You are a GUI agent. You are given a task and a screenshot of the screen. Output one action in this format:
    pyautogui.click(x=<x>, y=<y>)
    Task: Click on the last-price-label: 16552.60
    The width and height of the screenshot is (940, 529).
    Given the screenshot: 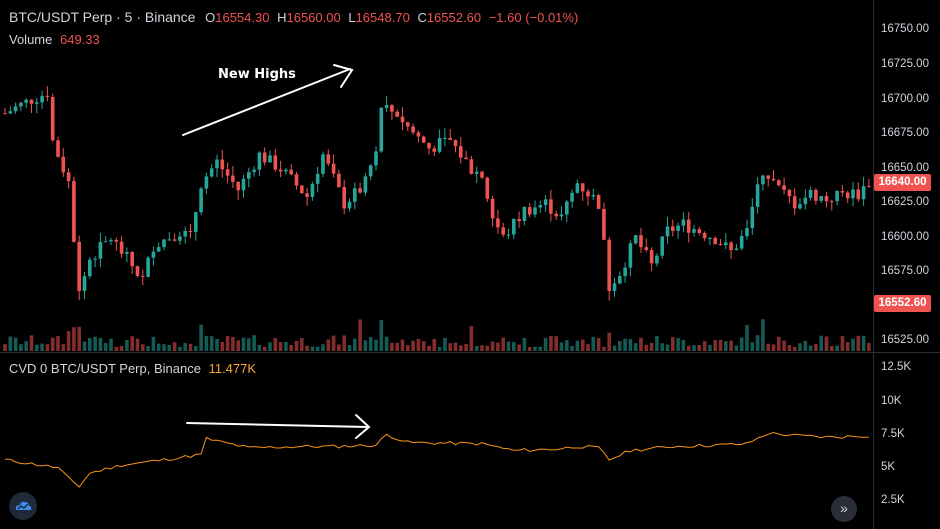 What is the action you would take?
    pyautogui.click(x=902, y=303)
    